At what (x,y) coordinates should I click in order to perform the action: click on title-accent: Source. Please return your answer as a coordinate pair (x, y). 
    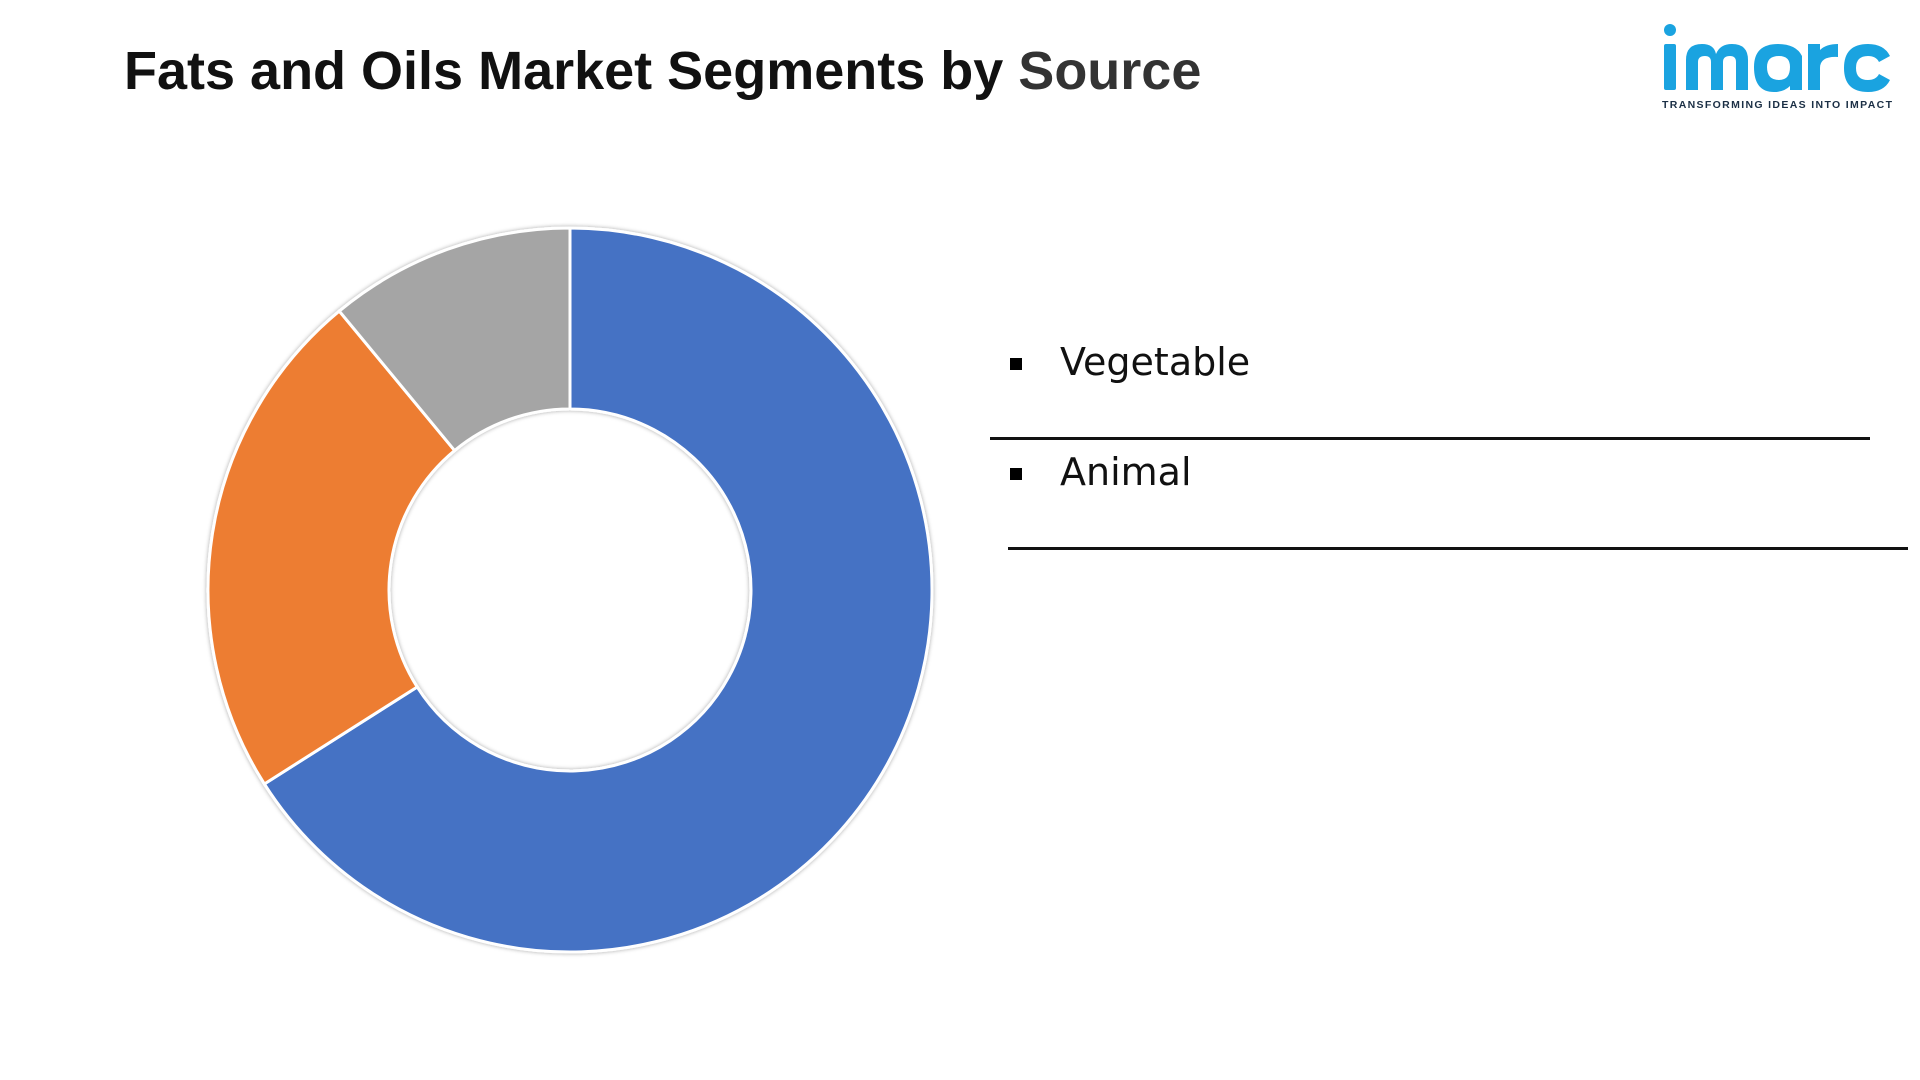
    Looking at the image, I should click on (1110, 71).